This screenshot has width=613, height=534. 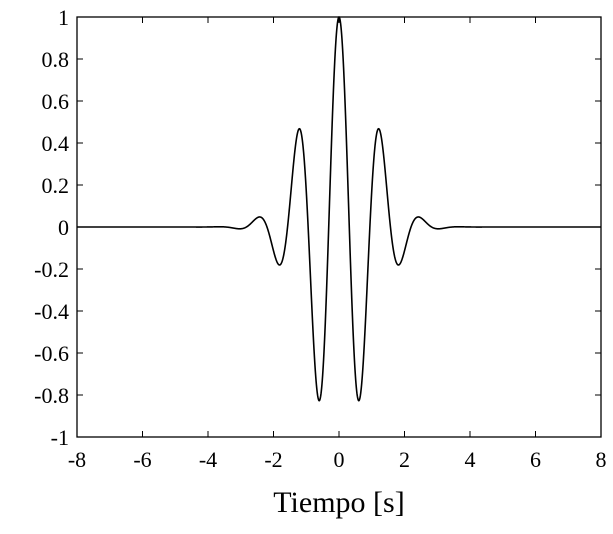 I want to click on y-tick-labels: 1 0.8 0.6 0.4 0.2 0 -0.2 -0.4 -0.6 -0.8 -1, so click(x=51, y=227).